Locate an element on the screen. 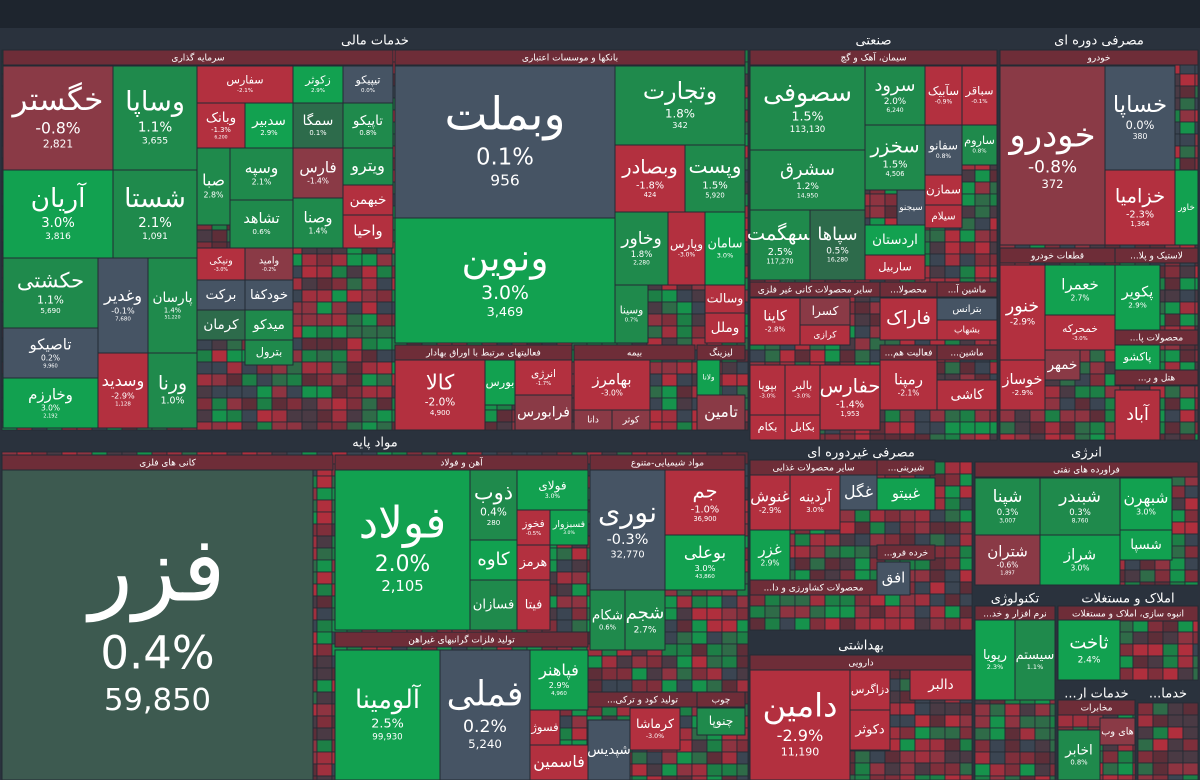  stock-volume: 51,220 is located at coordinates (172, 318).